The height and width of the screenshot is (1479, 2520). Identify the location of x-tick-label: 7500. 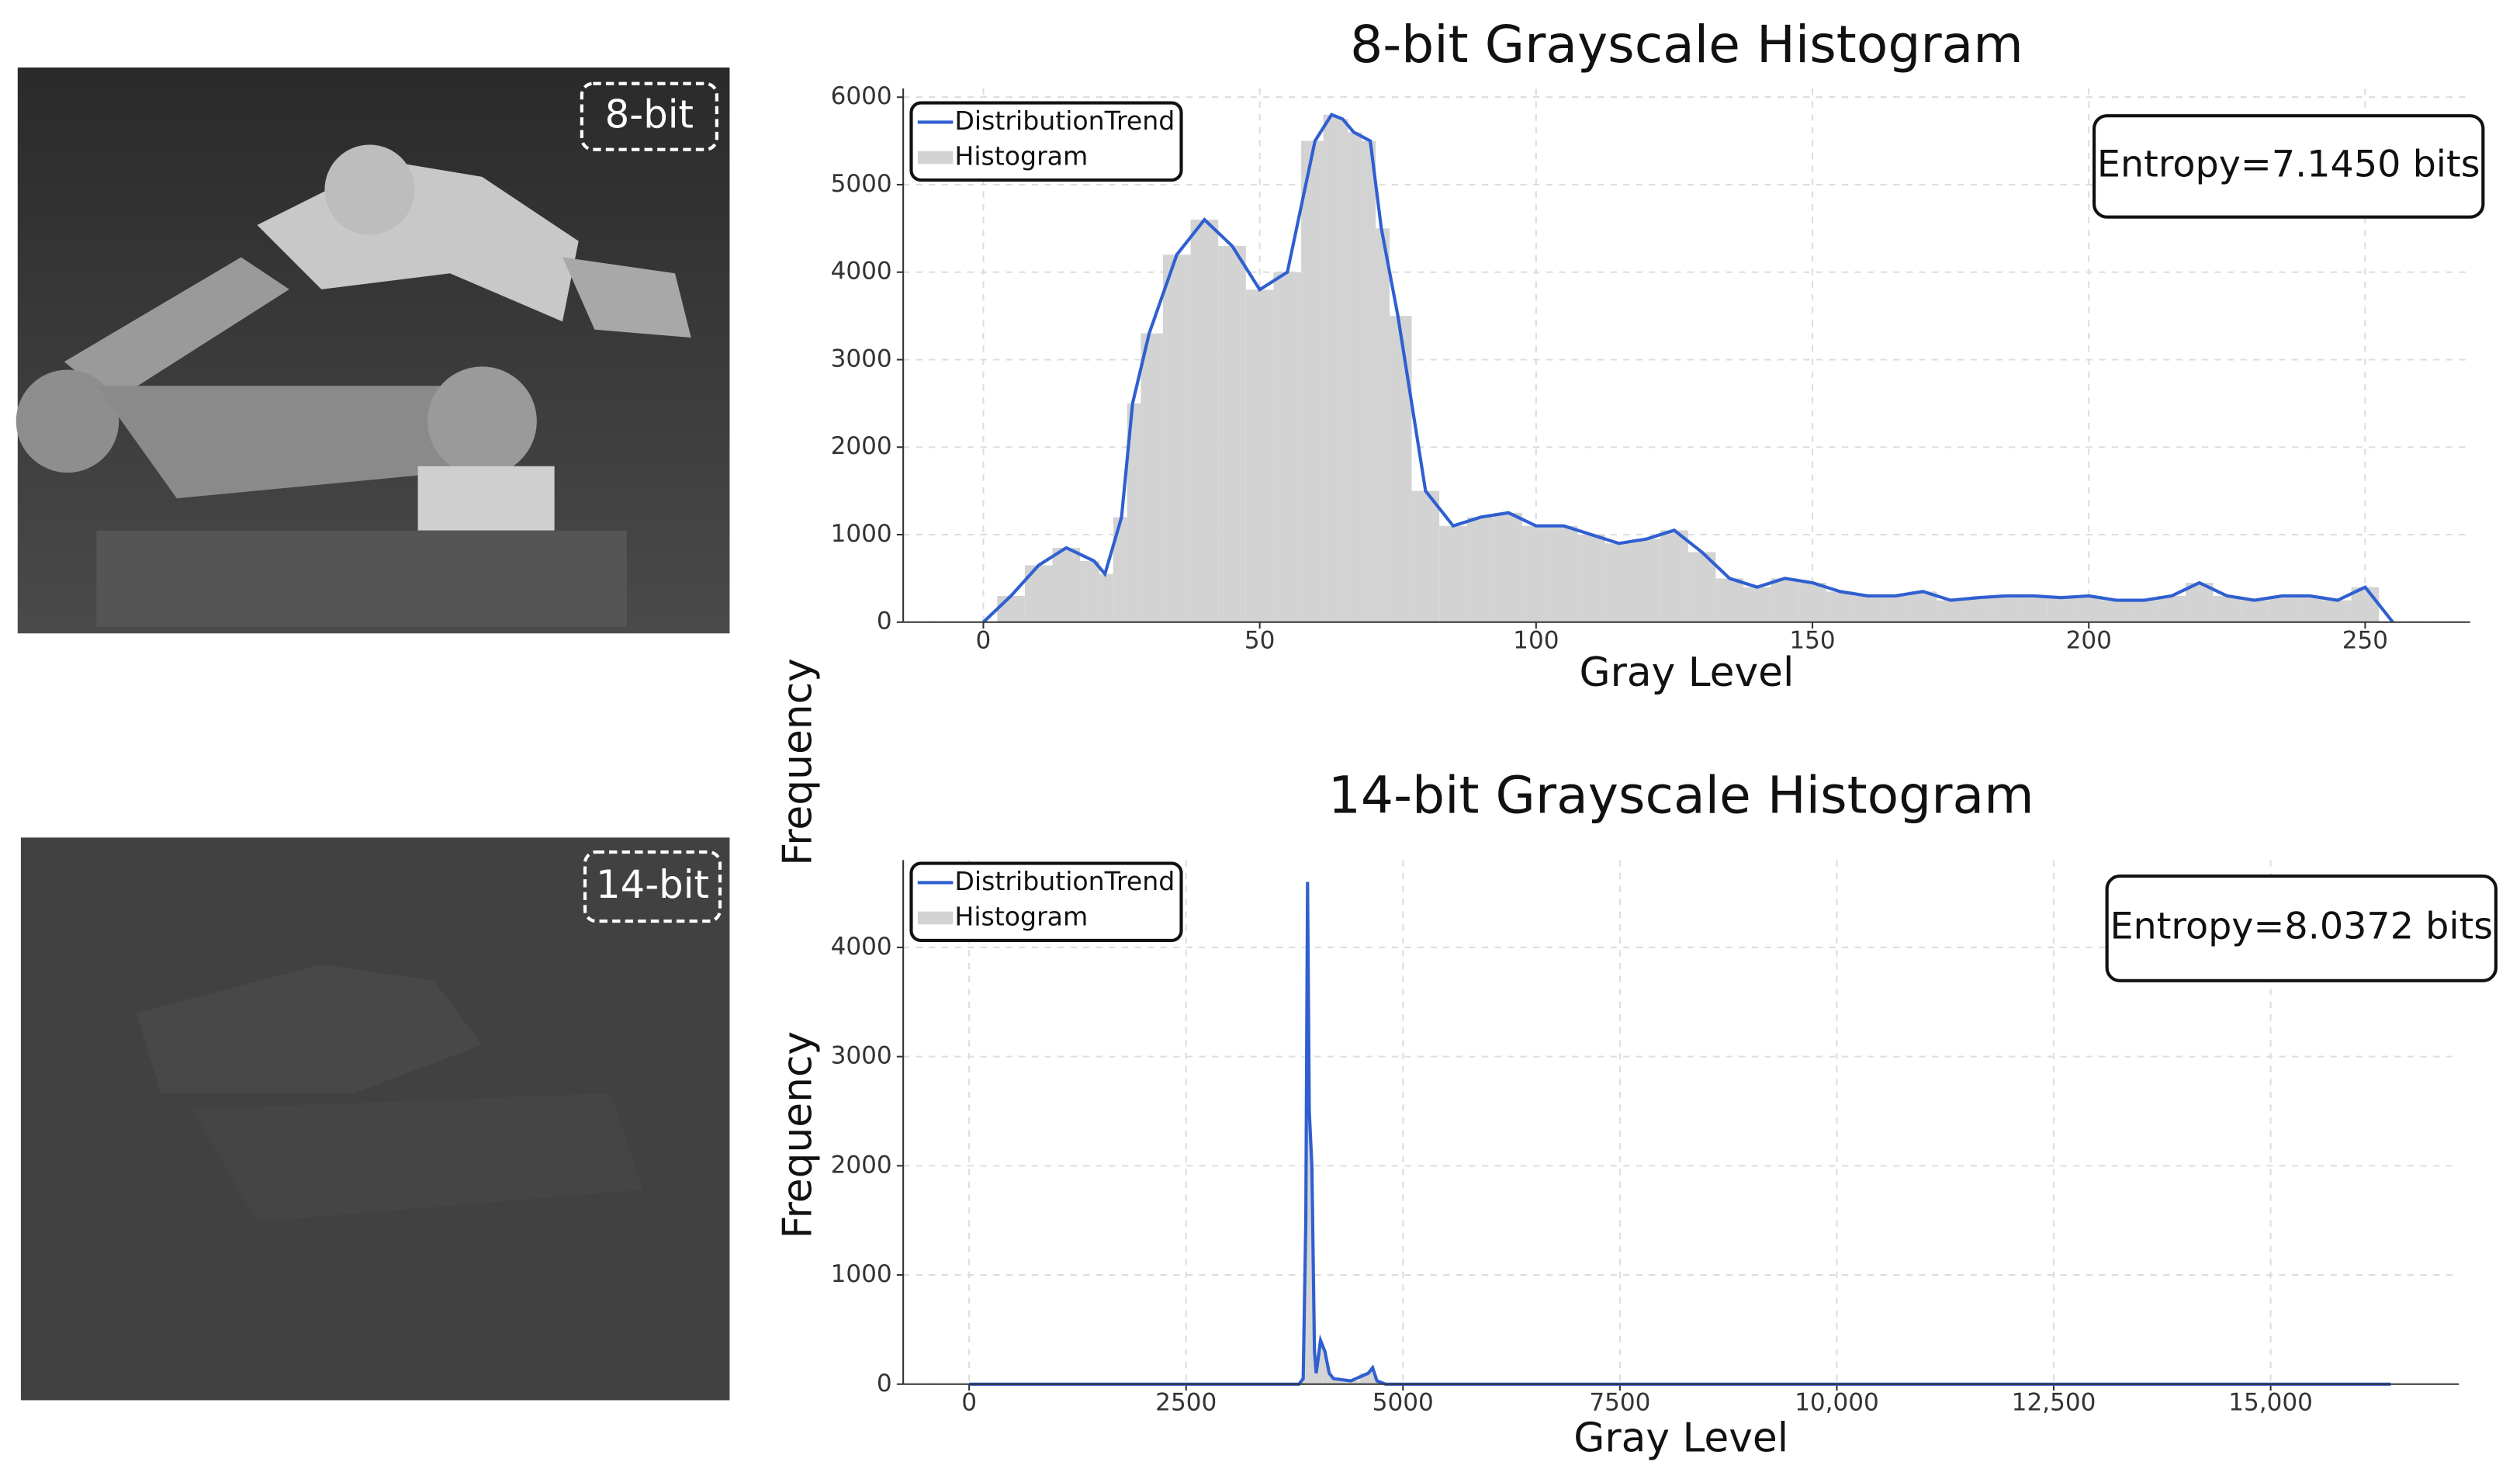
(1620, 1403).